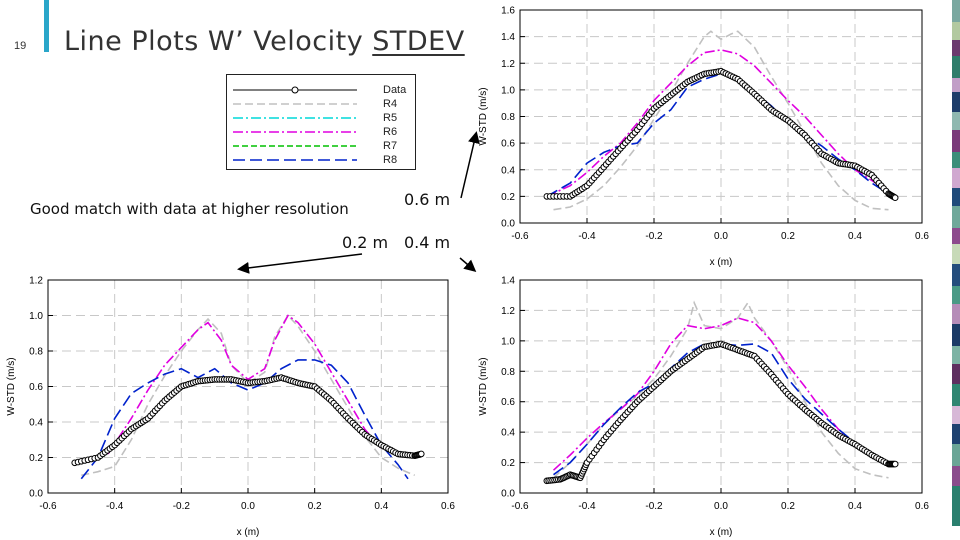 The height and width of the screenshot is (540, 960). I want to click on legend-item-data: Data, so click(321, 90).